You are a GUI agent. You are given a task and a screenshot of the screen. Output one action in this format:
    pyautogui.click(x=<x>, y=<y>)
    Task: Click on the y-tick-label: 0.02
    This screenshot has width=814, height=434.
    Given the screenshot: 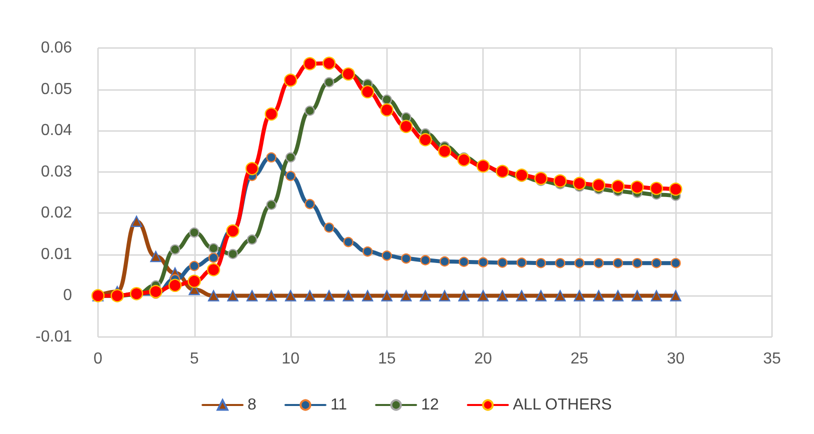 What is the action you would take?
    pyautogui.click(x=56, y=213)
    